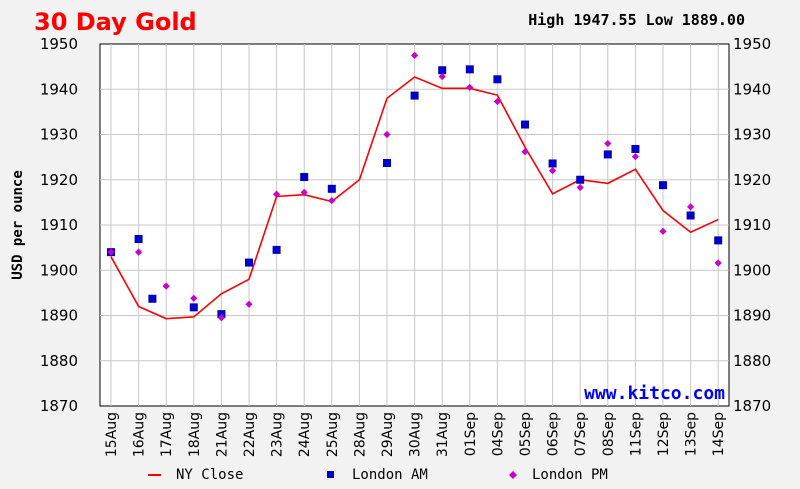 This screenshot has width=800, height=489. Describe the element at coordinates (59, 270) in the screenshot. I see `y-tick-label-left: 1900` at that location.